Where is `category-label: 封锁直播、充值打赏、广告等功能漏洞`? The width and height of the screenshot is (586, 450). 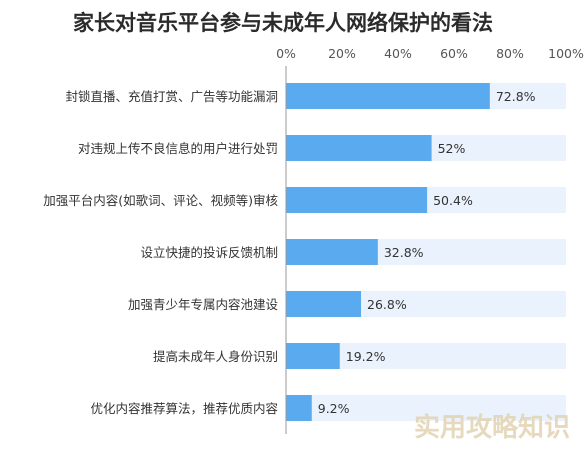 category-label: 封锁直播、充值打赏、广告等功能漏洞 is located at coordinates (171, 96).